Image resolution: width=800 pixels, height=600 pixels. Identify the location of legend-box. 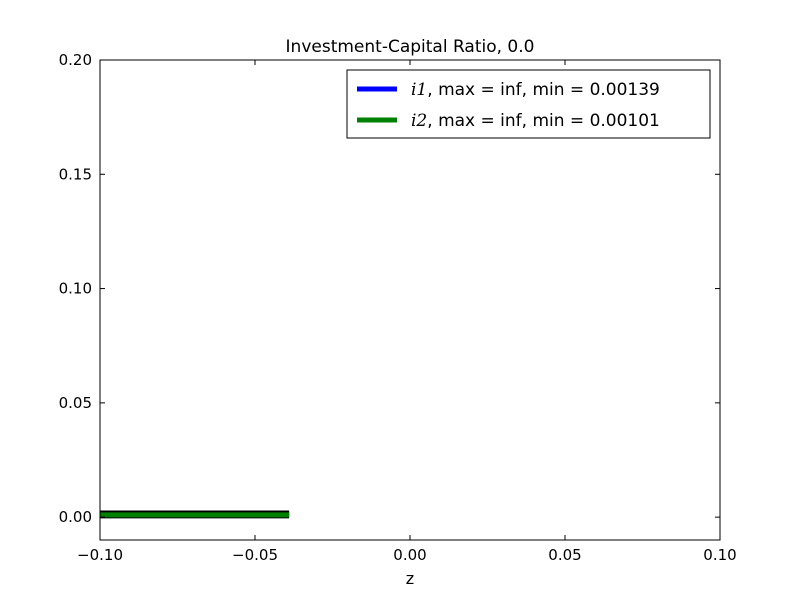
(528, 104).